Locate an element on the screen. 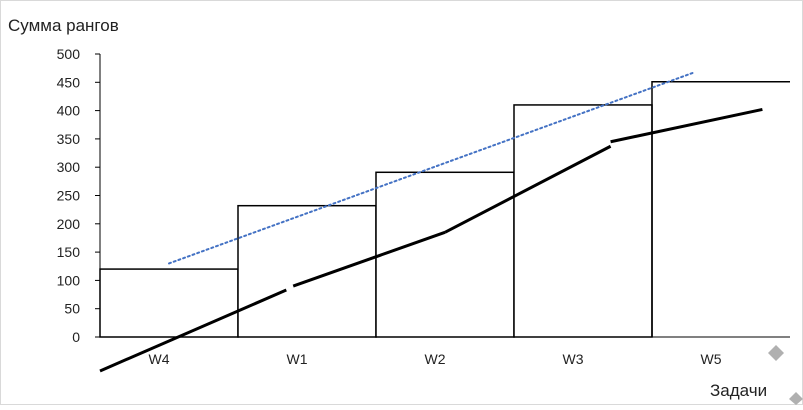  y-tick-label: 50 is located at coordinates (72, 309).